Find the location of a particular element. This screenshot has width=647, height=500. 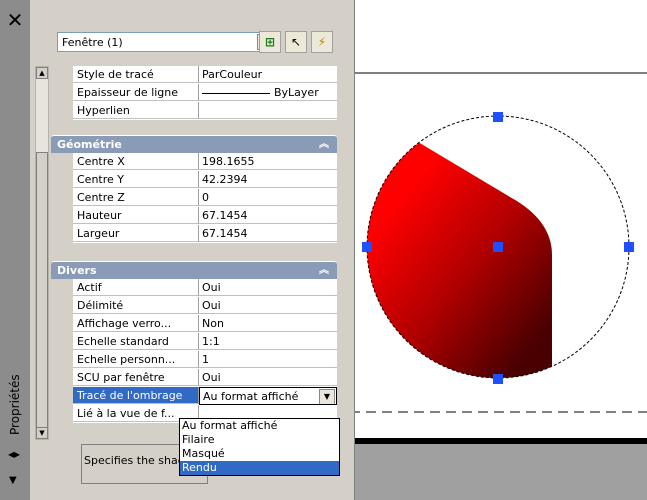

property-row: Style de tracé ParCouleur is located at coordinates (194, 75).